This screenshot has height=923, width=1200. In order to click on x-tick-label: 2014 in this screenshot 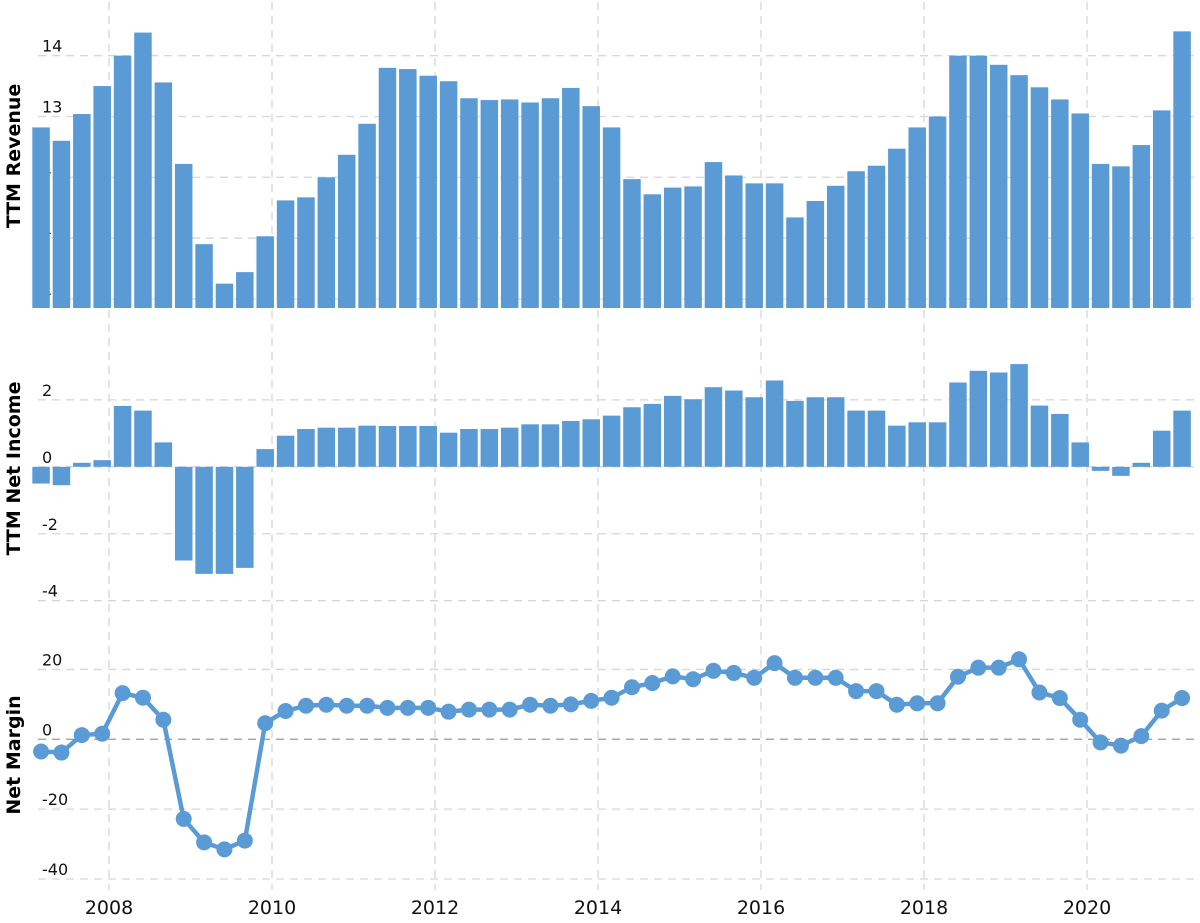, I will do `click(598, 908)`.